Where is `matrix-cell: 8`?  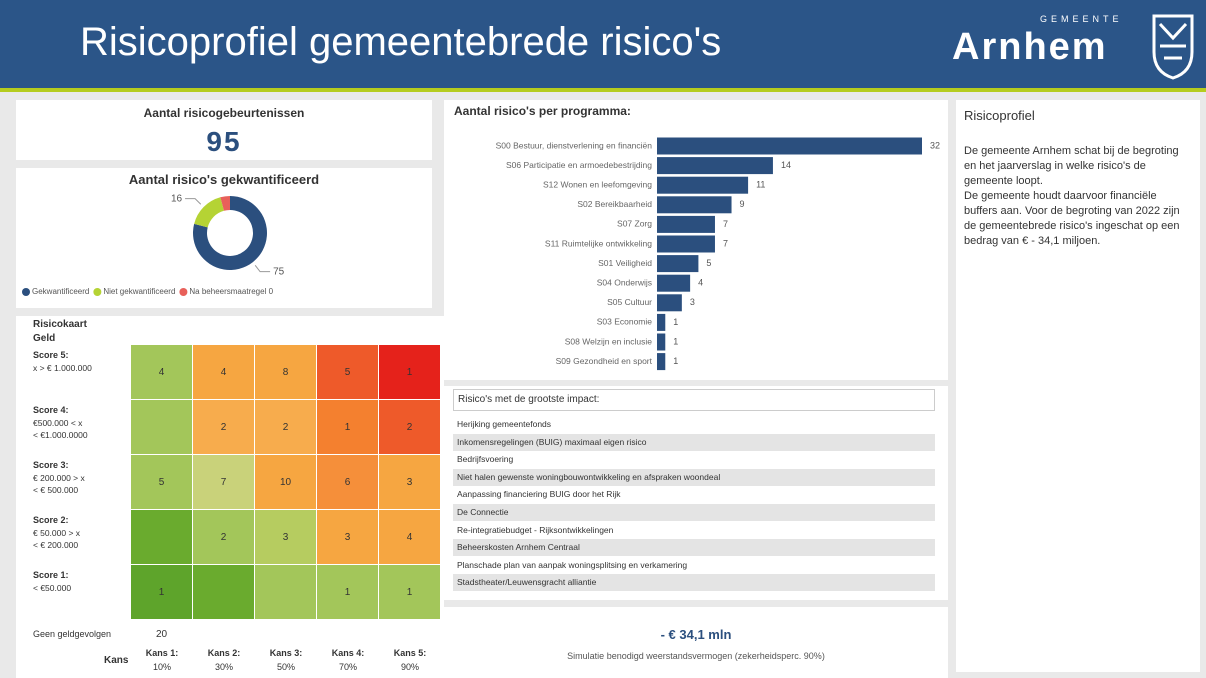 matrix-cell: 8 is located at coordinates (285, 372).